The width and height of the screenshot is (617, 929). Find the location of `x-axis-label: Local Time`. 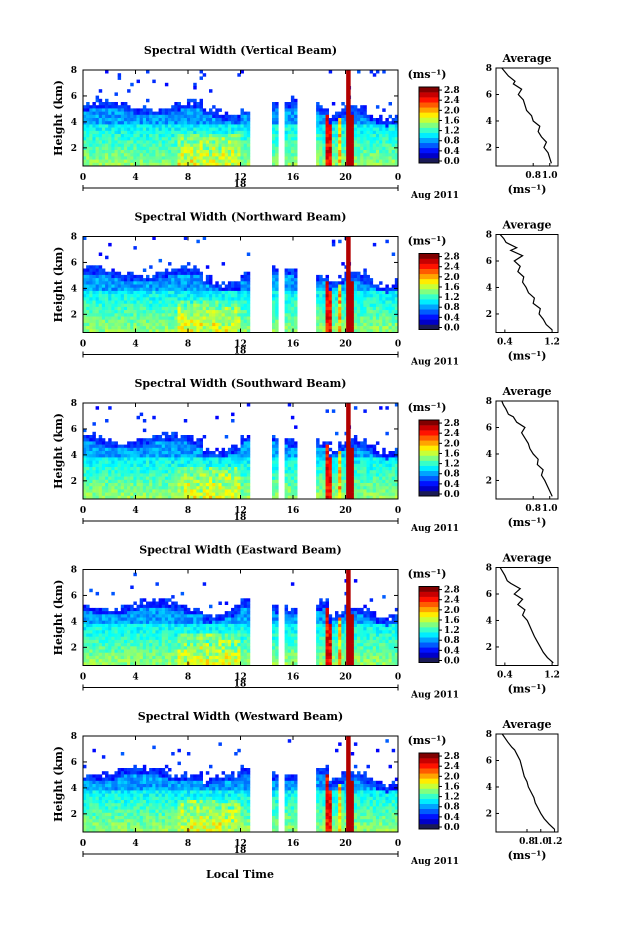

x-axis-label: Local Time is located at coordinates (240, 874).